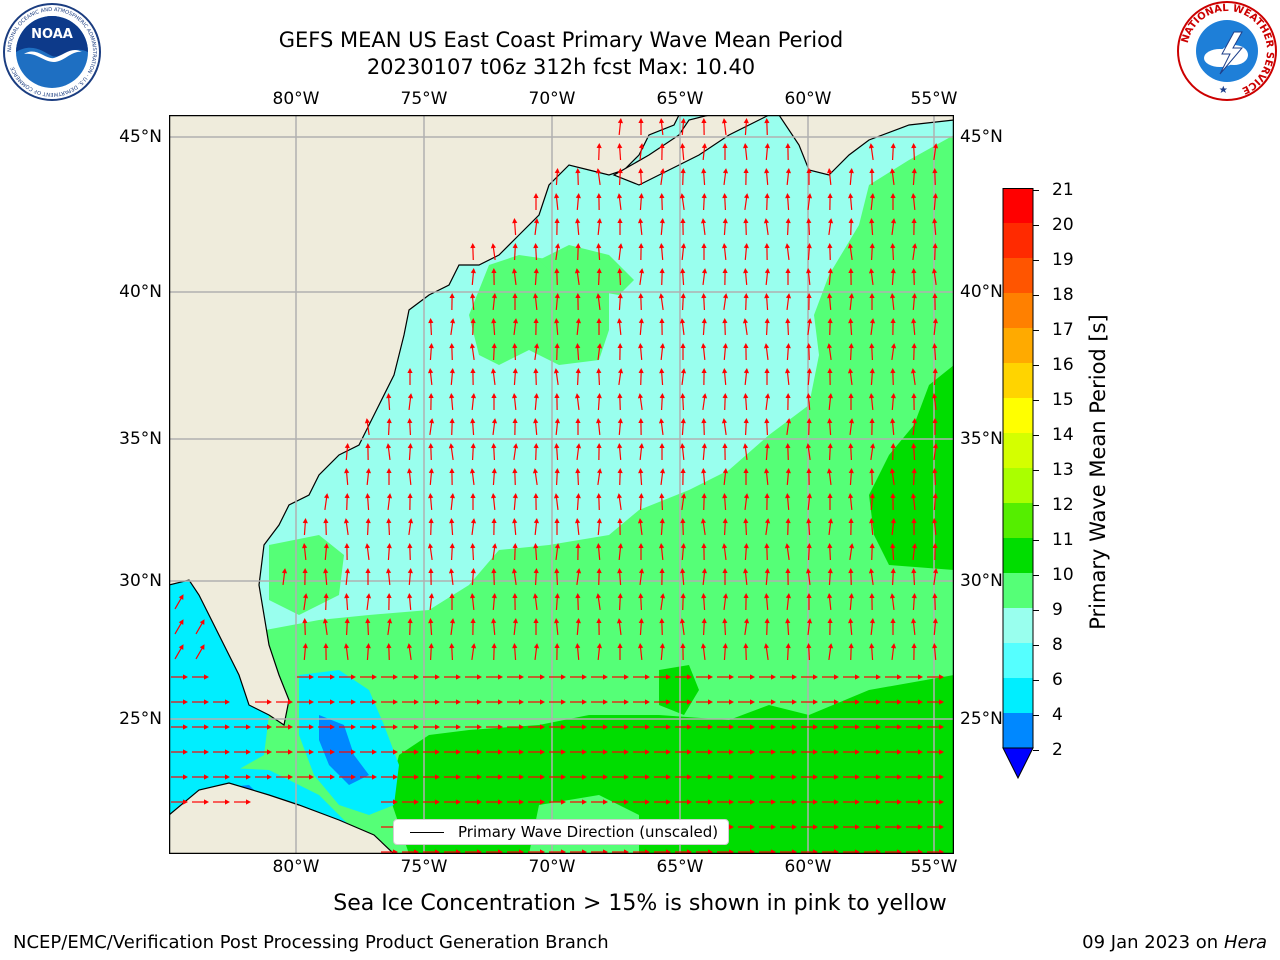  I want to click on credit-date: 09 Jan 2023 on Hera, so click(1174, 942).